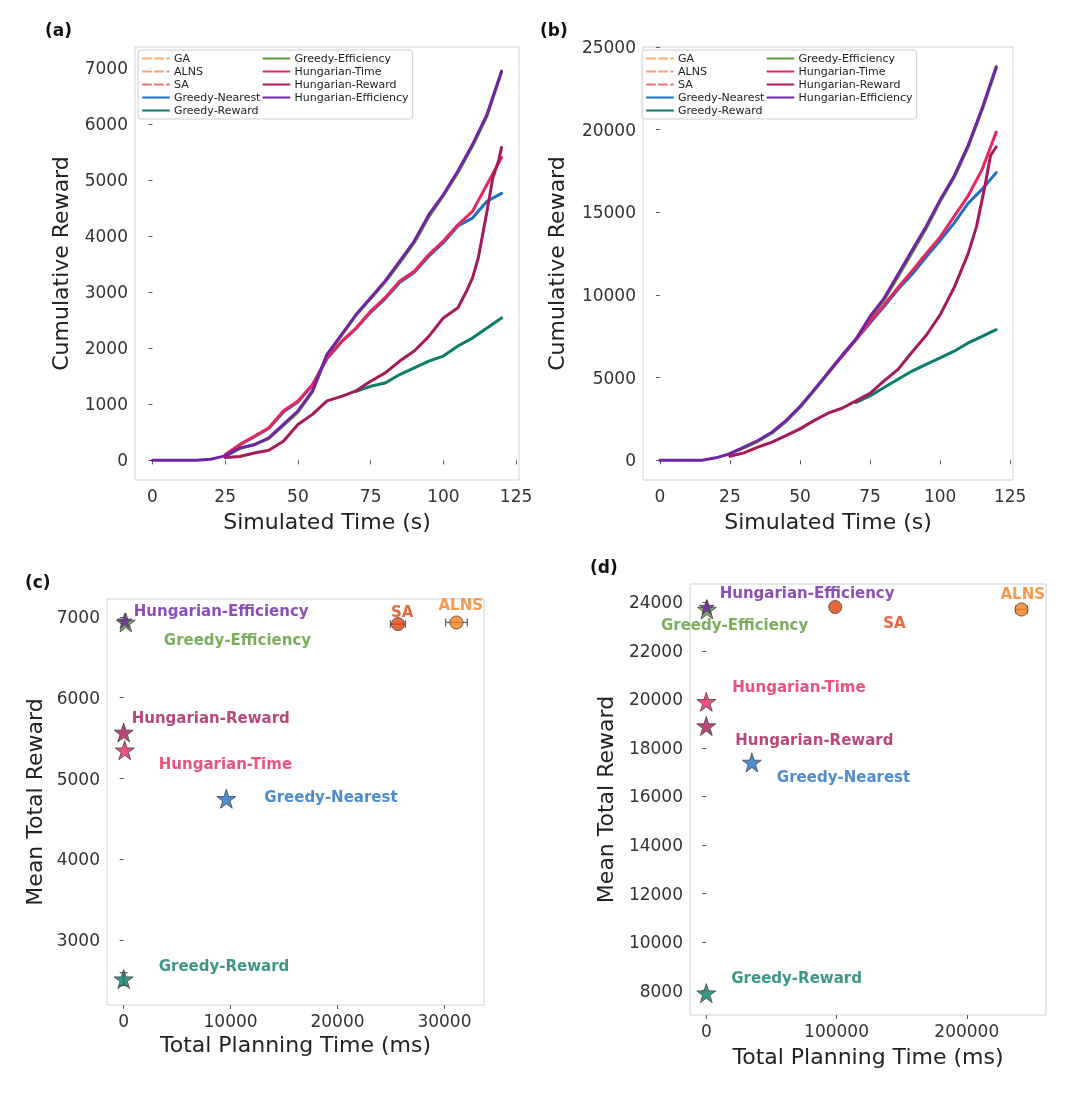  I want to click on x-tick-label: 100000, so click(836, 1030).